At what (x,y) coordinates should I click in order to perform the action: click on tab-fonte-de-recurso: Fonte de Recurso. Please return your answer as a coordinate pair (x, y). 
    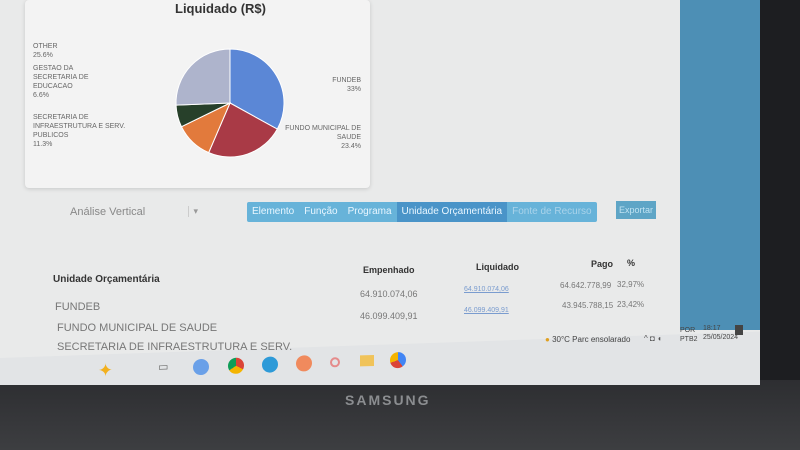
    Looking at the image, I should click on (552, 211).